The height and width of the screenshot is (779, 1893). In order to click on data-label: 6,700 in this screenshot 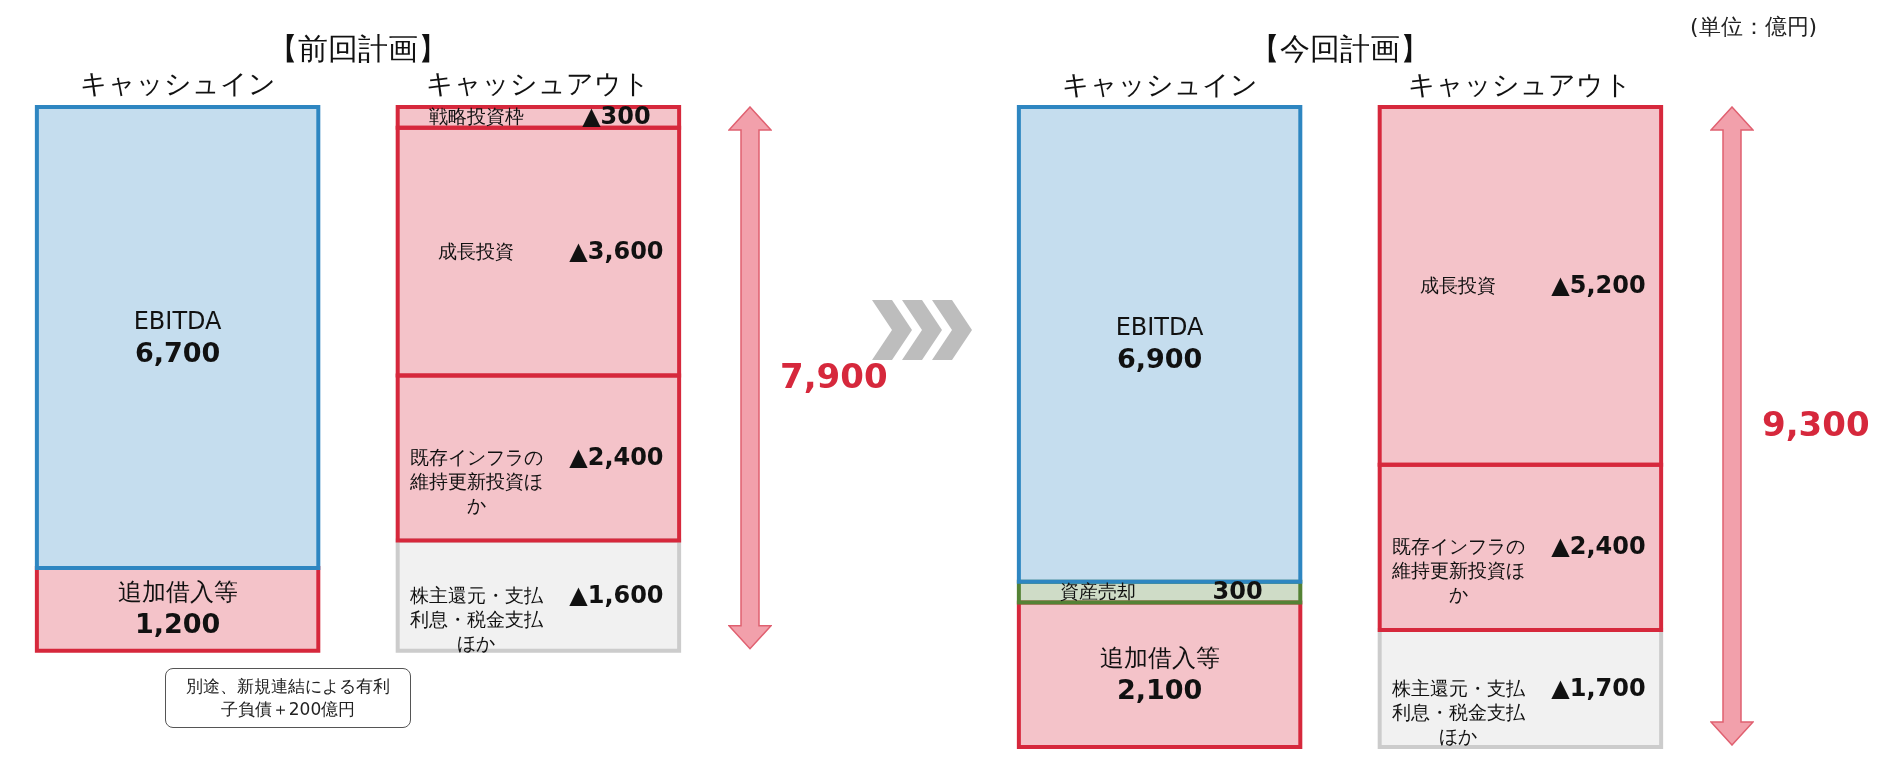, I will do `click(177, 352)`.